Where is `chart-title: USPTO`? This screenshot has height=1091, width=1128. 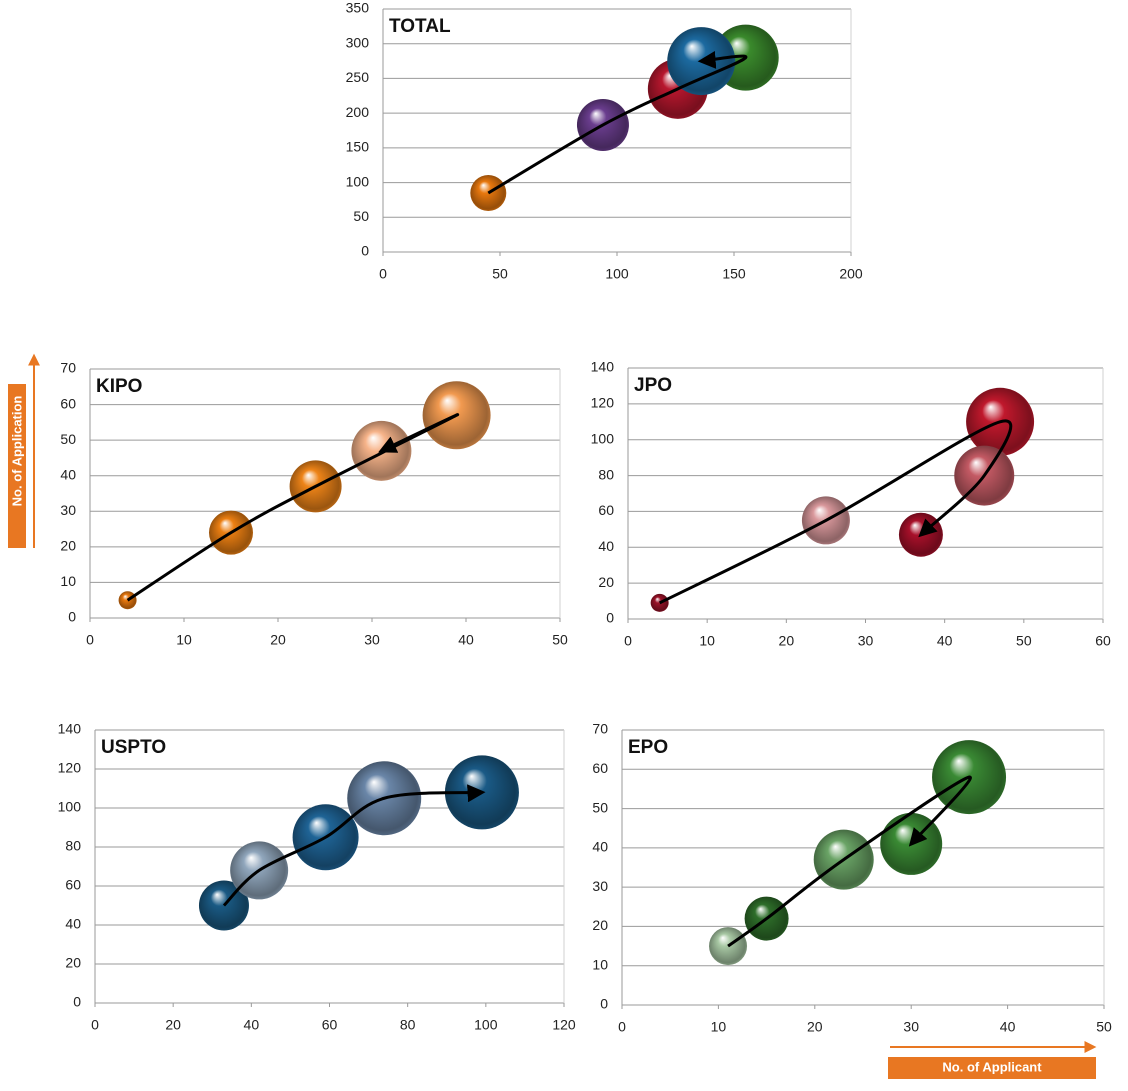 chart-title: USPTO is located at coordinates (133, 747).